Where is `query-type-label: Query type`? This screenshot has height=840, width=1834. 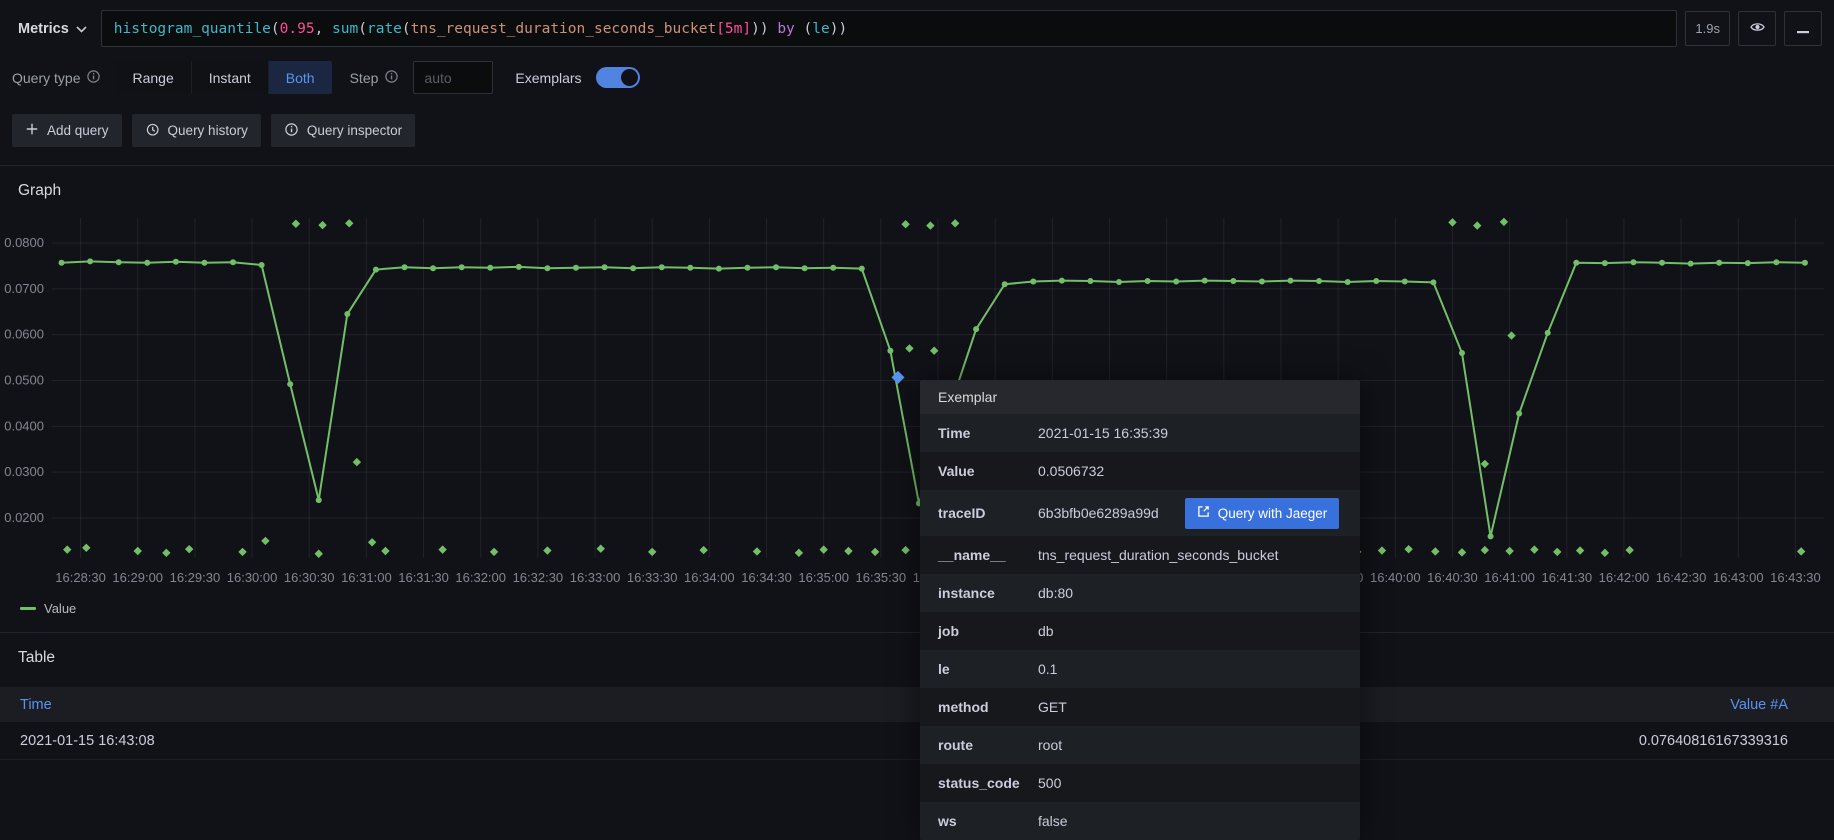 query-type-label: Query type is located at coordinates (46, 77).